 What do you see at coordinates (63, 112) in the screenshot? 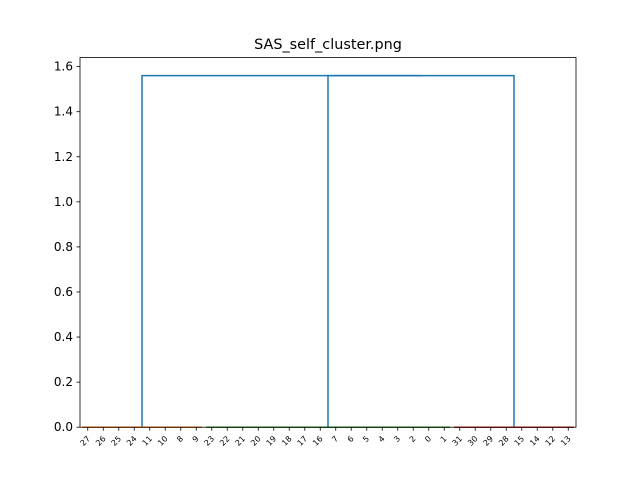
I see `y-tick-label: 1.4` at bounding box center [63, 112].